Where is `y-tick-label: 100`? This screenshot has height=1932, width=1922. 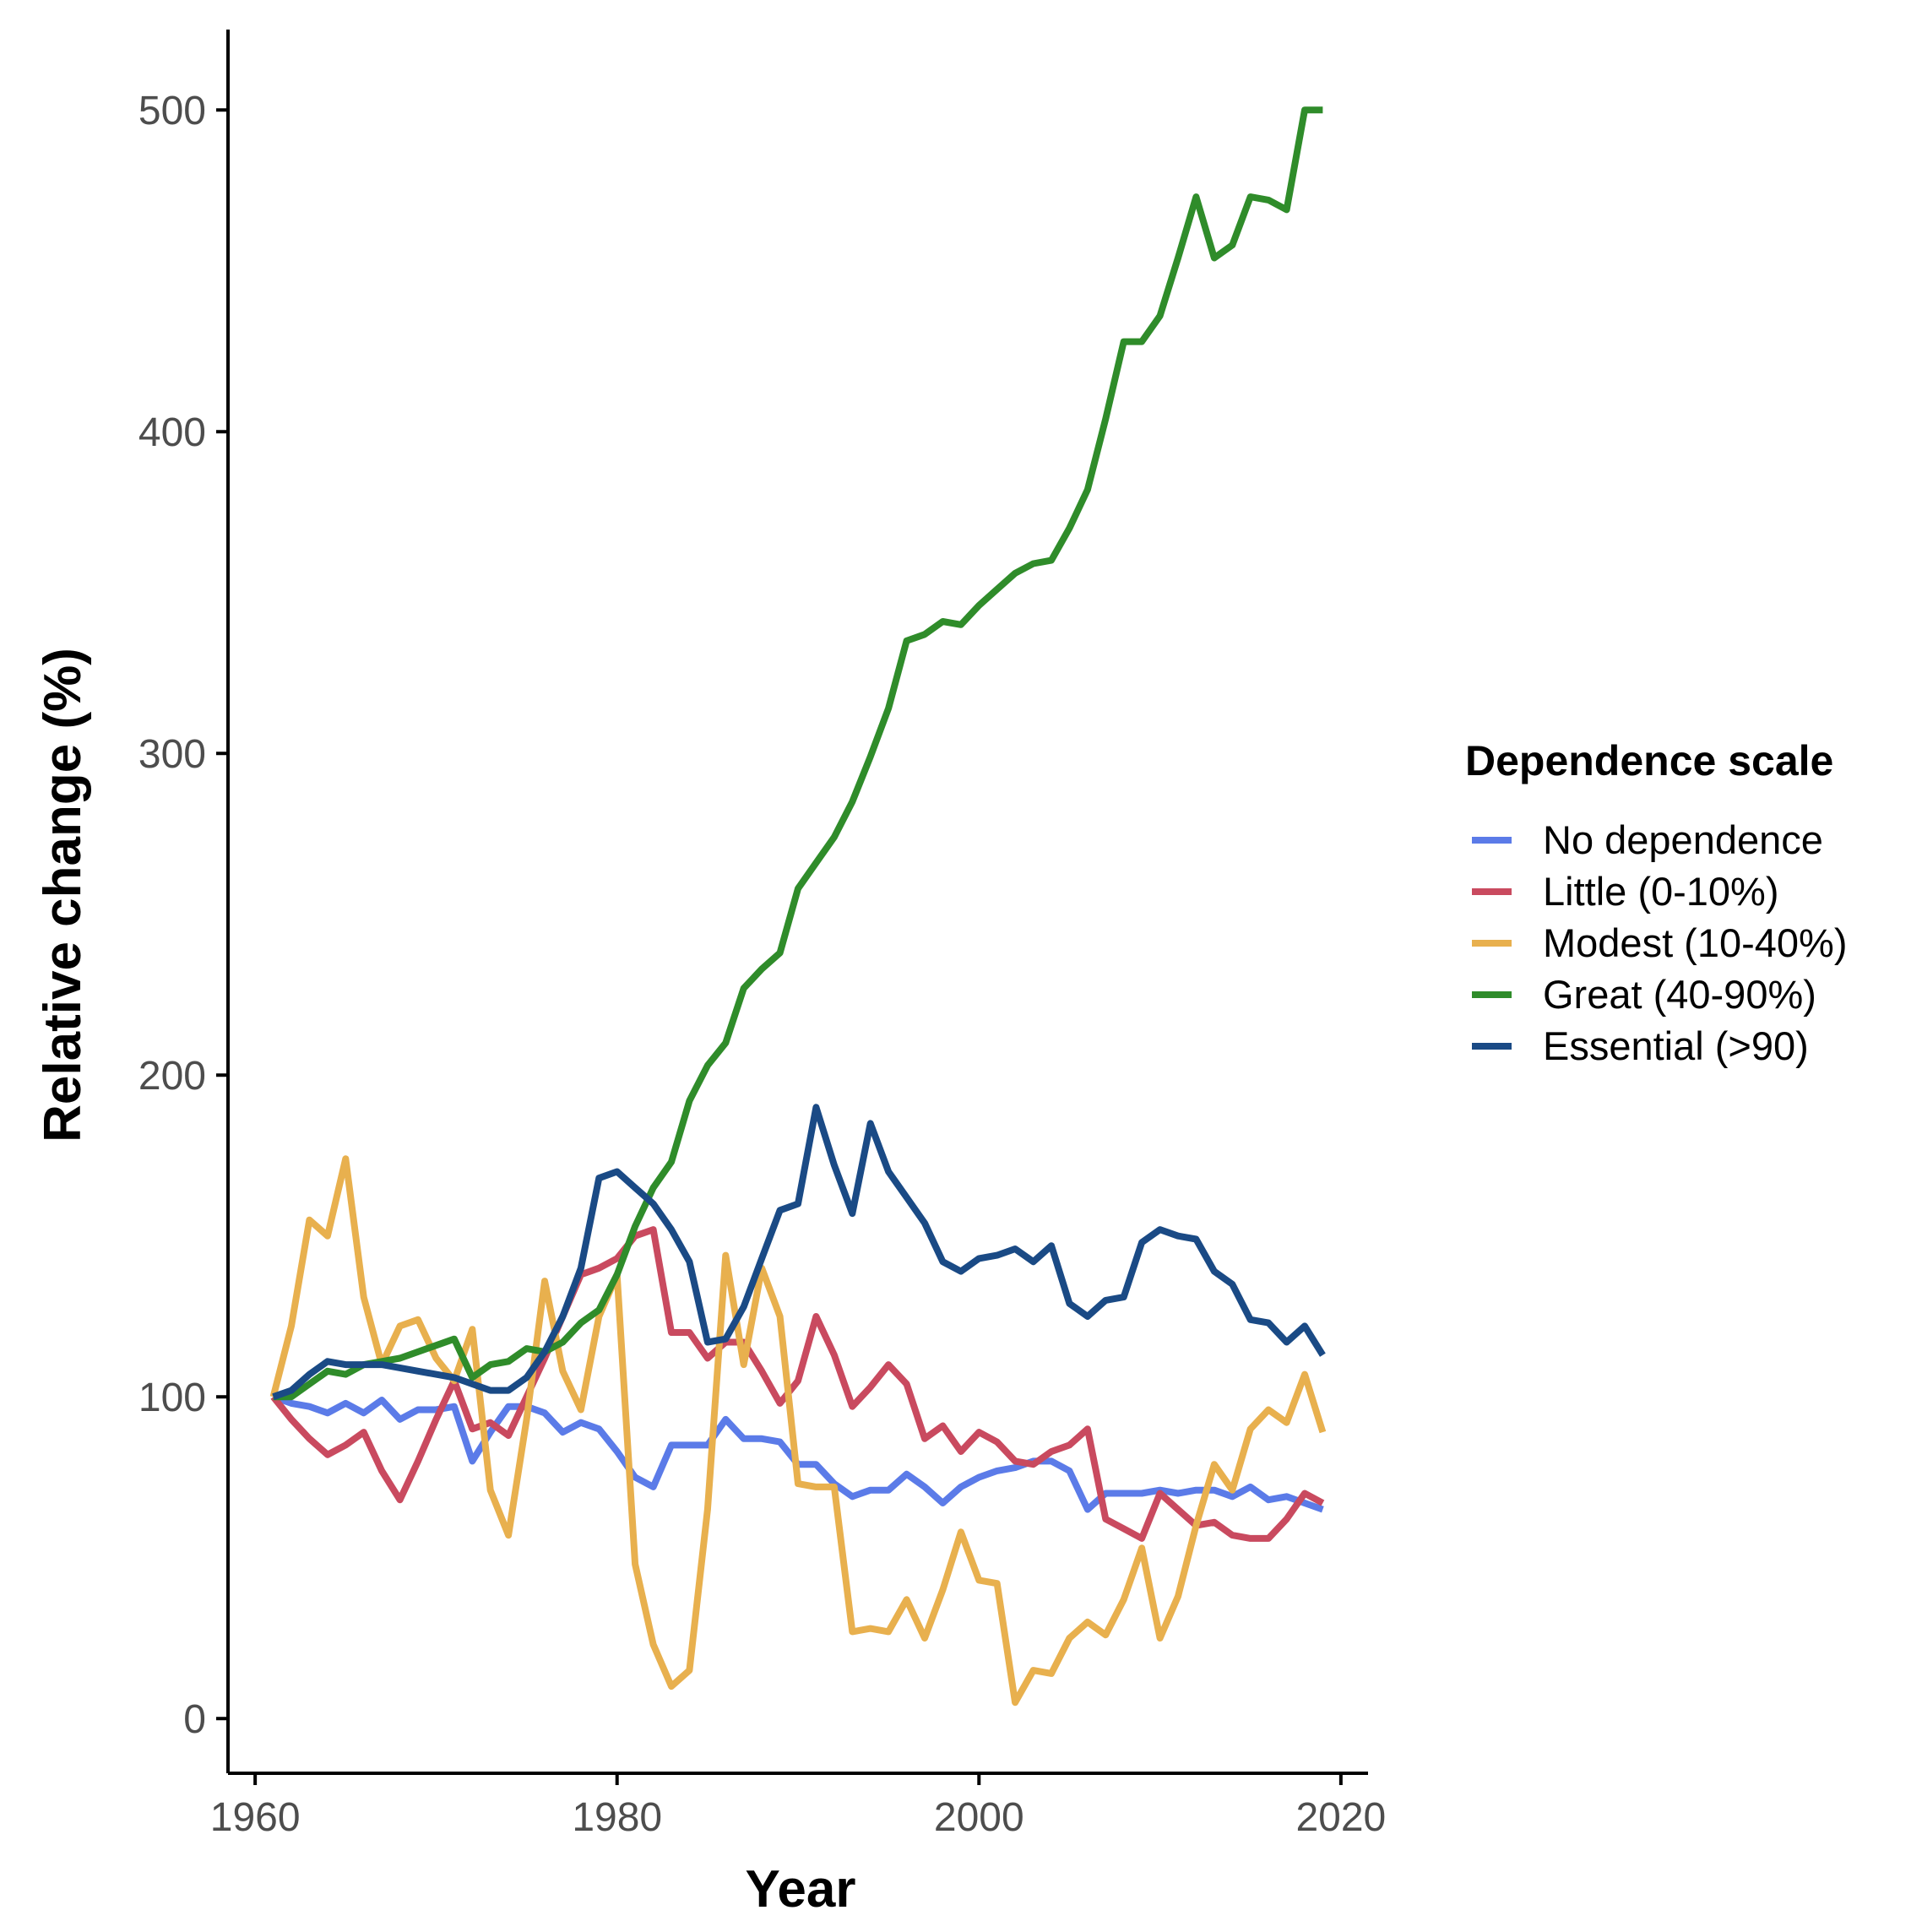 y-tick-label: 100 is located at coordinates (172, 1398).